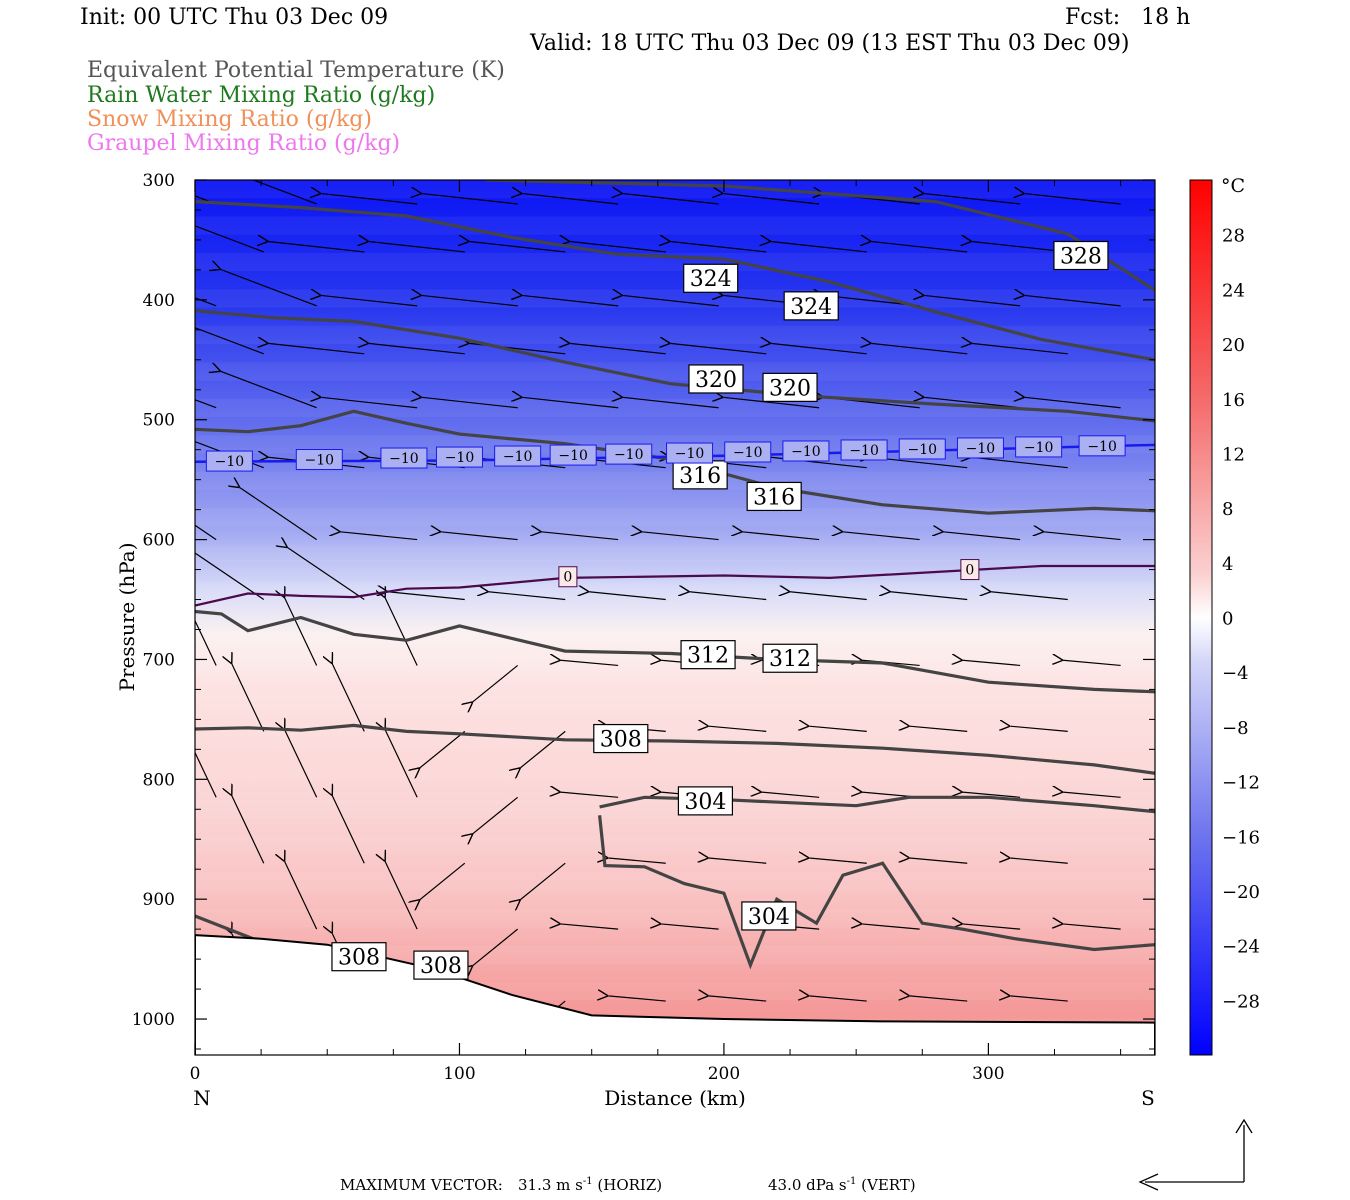 Image resolution: width=1350 pixels, height=1200 pixels. What do you see at coordinates (195, 1074) in the screenshot?
I see `x-tick-label: 0` at bounding box center [195, 1074].